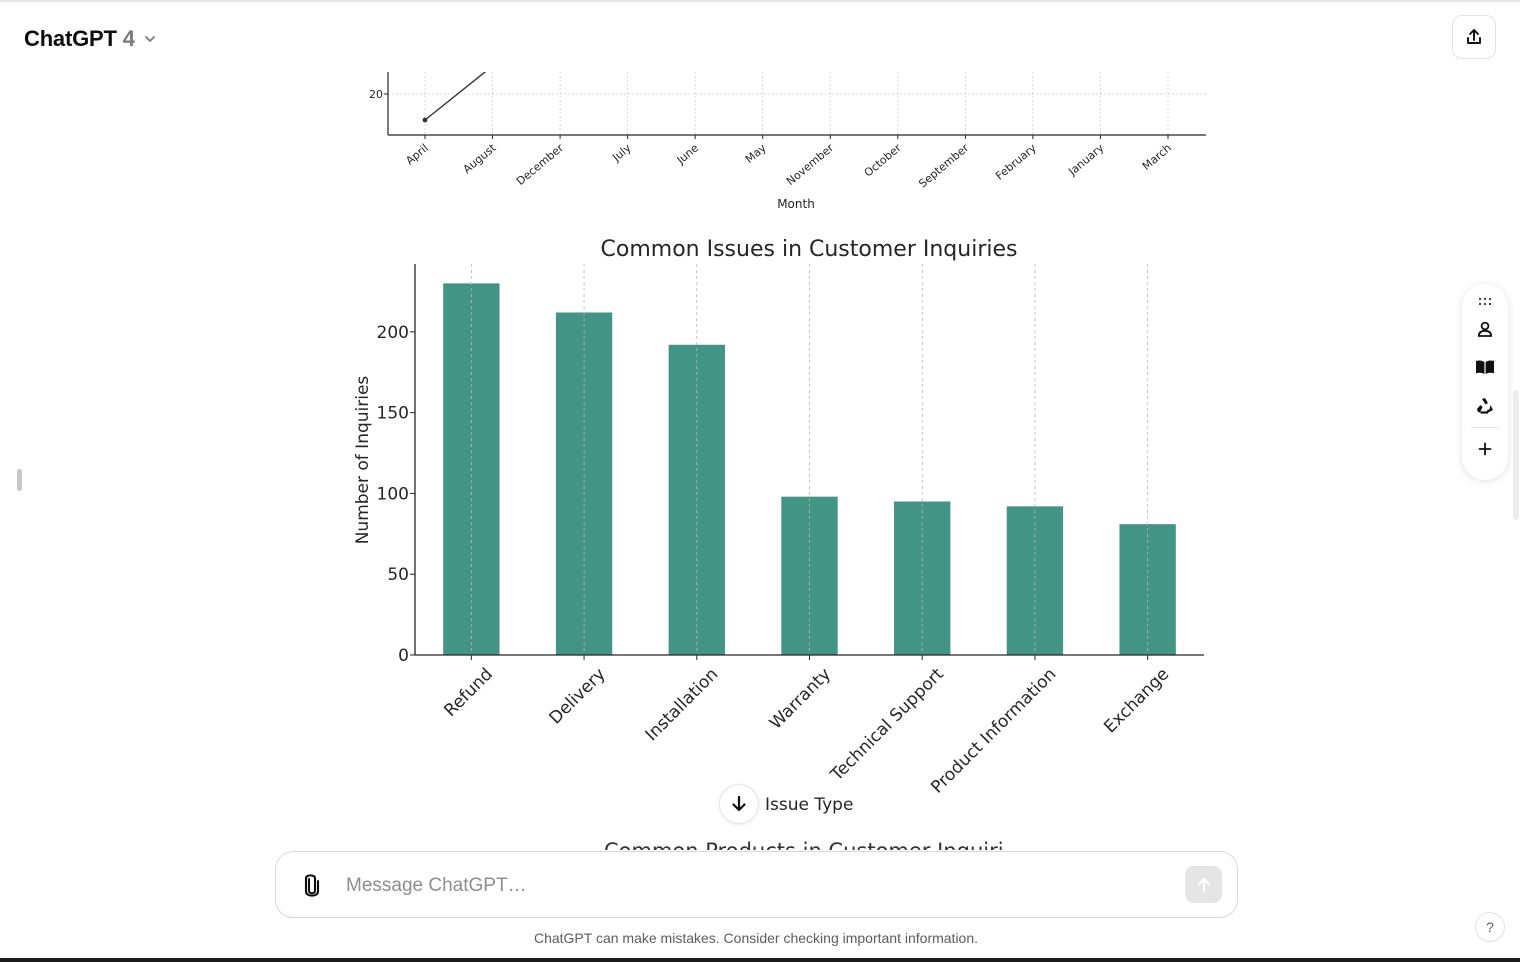 Image resolution: width=1520 pixels, height=962 pixels. What do you see at coordinates (540, 164) in the screenshot?
I see `line-chart-xtick-label: December` at bounding box center [540, 164].